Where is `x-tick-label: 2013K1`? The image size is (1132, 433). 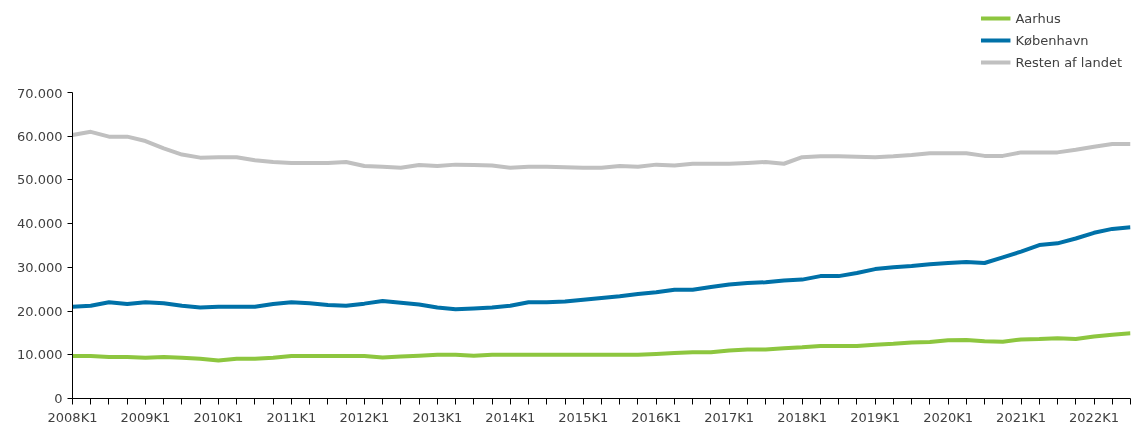 x-tick-label: 2013K1 is located at coordinates (437, 417).